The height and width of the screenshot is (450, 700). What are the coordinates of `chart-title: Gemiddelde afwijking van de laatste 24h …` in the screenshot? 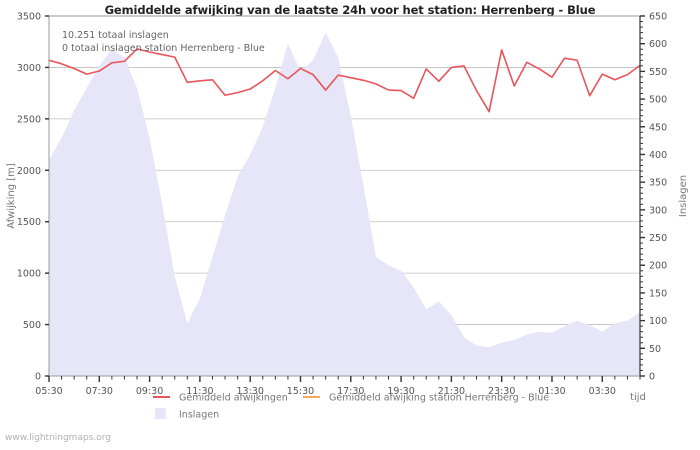 It's located at (350, 10).